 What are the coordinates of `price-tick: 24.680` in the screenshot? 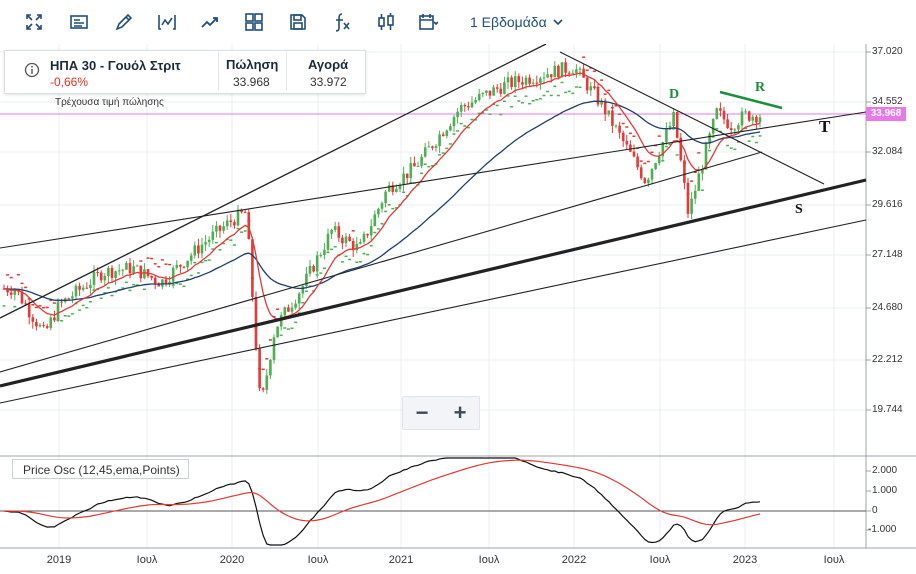 It's located at (887, 307).